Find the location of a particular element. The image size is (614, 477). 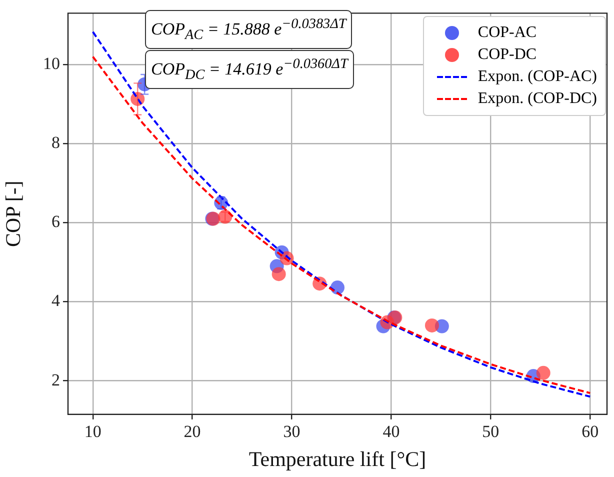

x-tick-label: 60 is located at coordinates (590, 432).